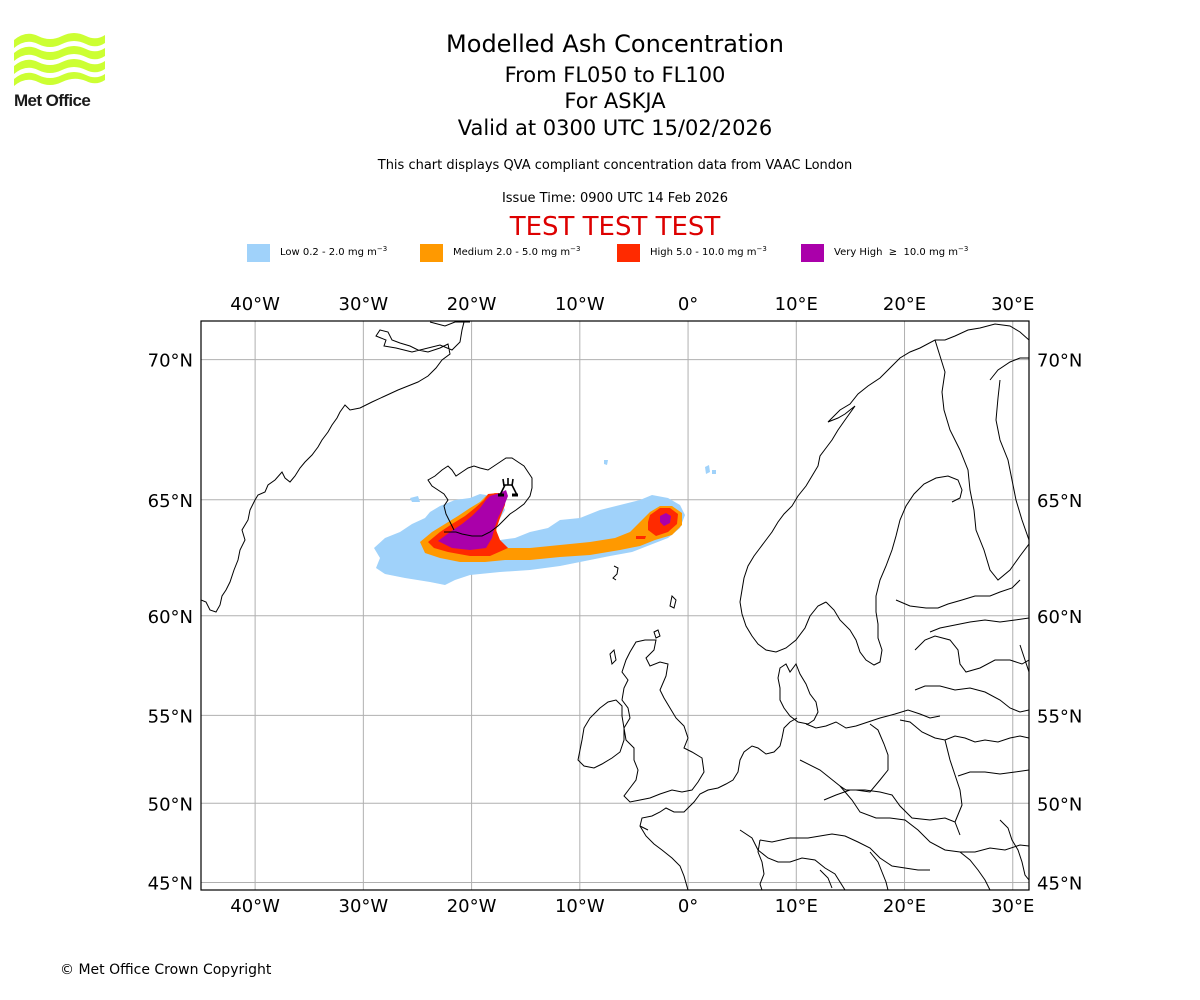 Image resolution: width=1200 pixels, height=1000 pixels. What do you see at coordinates (708, 252) in the screenshot?
I see `legend-label-high: High 5.0 - 10.0 mg m−3` at bounding box center [708, 252].